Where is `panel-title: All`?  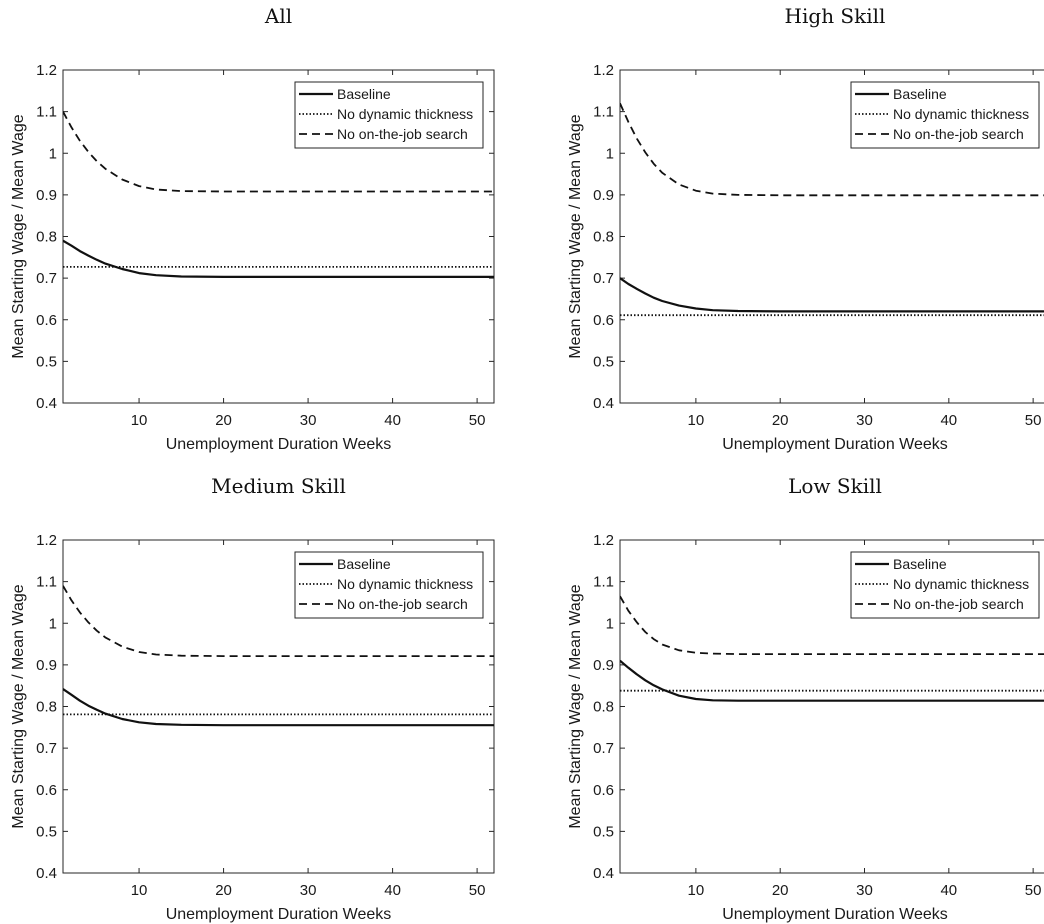 panel-title: All is located at coordinates (278, 16).